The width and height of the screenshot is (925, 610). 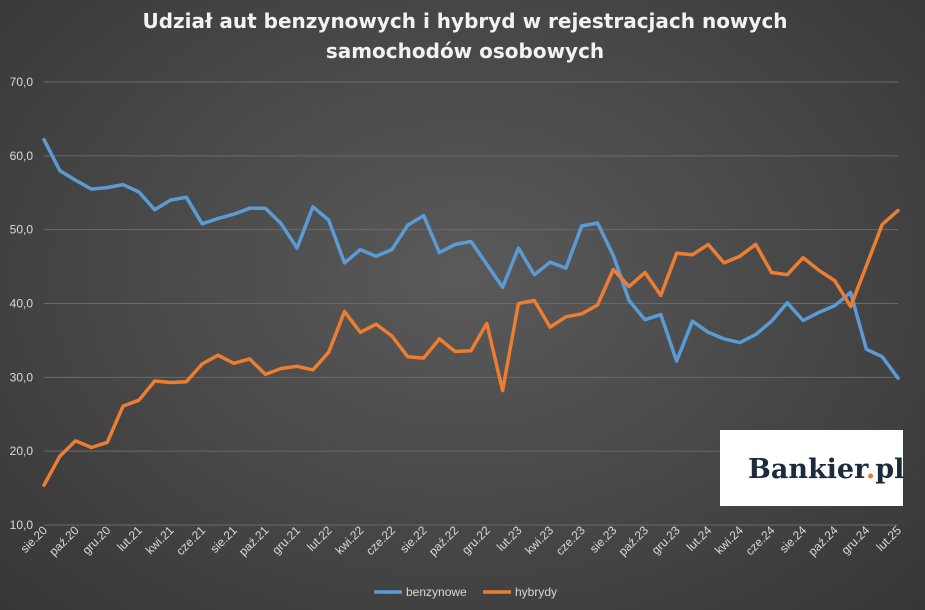 I want to click on x-tick-label: sie.21, so click(x=223, y=539).